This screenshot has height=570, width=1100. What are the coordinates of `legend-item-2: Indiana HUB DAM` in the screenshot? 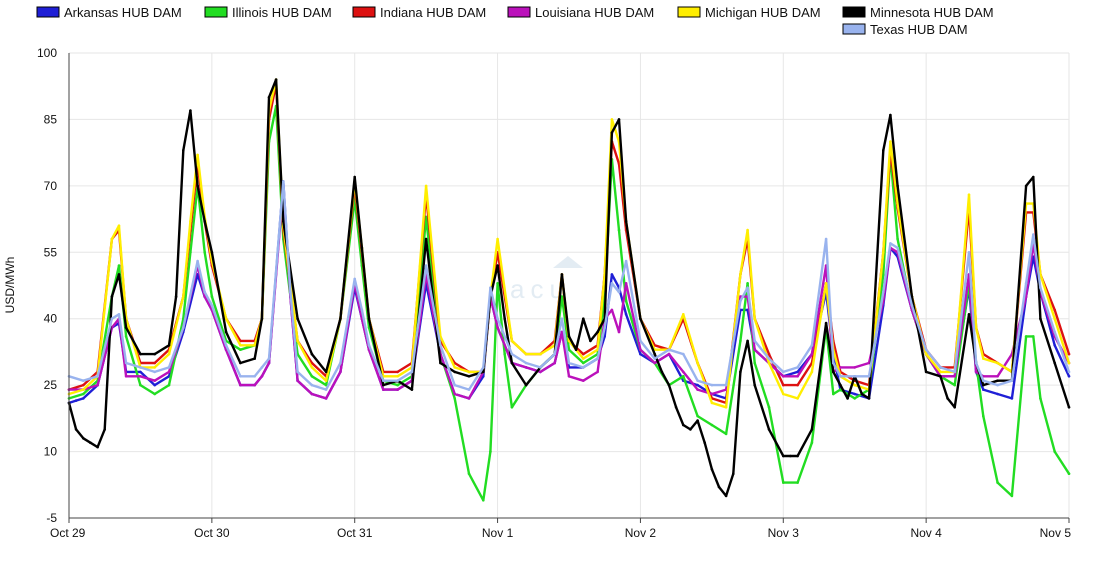 It's located at (419, 12).